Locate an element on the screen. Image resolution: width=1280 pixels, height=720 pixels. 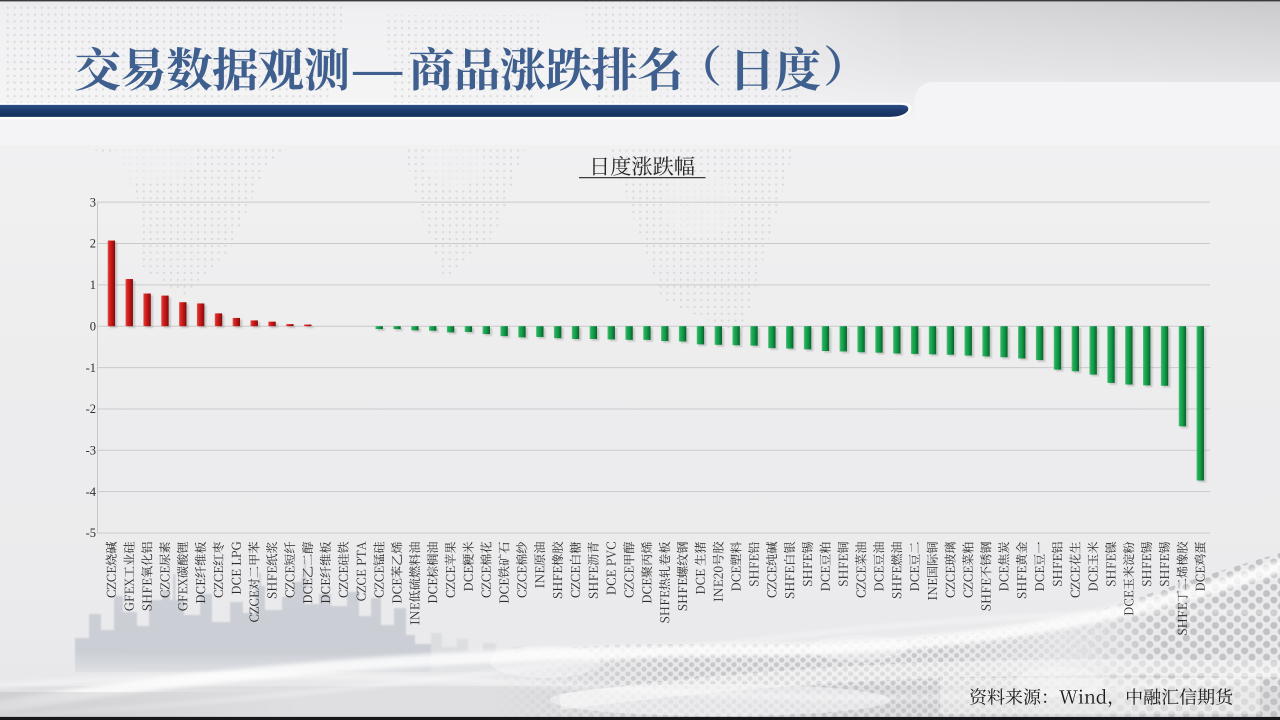
svg-text: -2 is located at coordinates (91, 409).